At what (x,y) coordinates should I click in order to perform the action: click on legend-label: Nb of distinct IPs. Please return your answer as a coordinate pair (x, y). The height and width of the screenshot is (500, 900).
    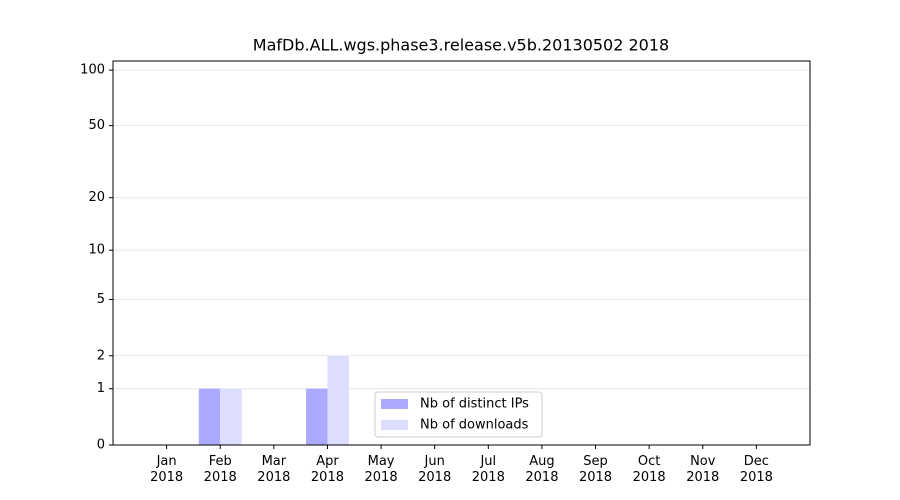
    Looking at the image, I should click on (474, 404).